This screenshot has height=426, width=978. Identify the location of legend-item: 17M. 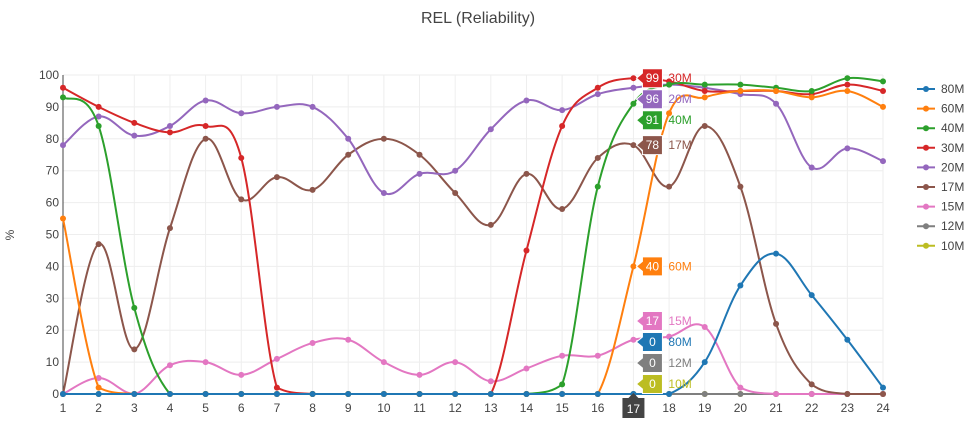
(940, 187).